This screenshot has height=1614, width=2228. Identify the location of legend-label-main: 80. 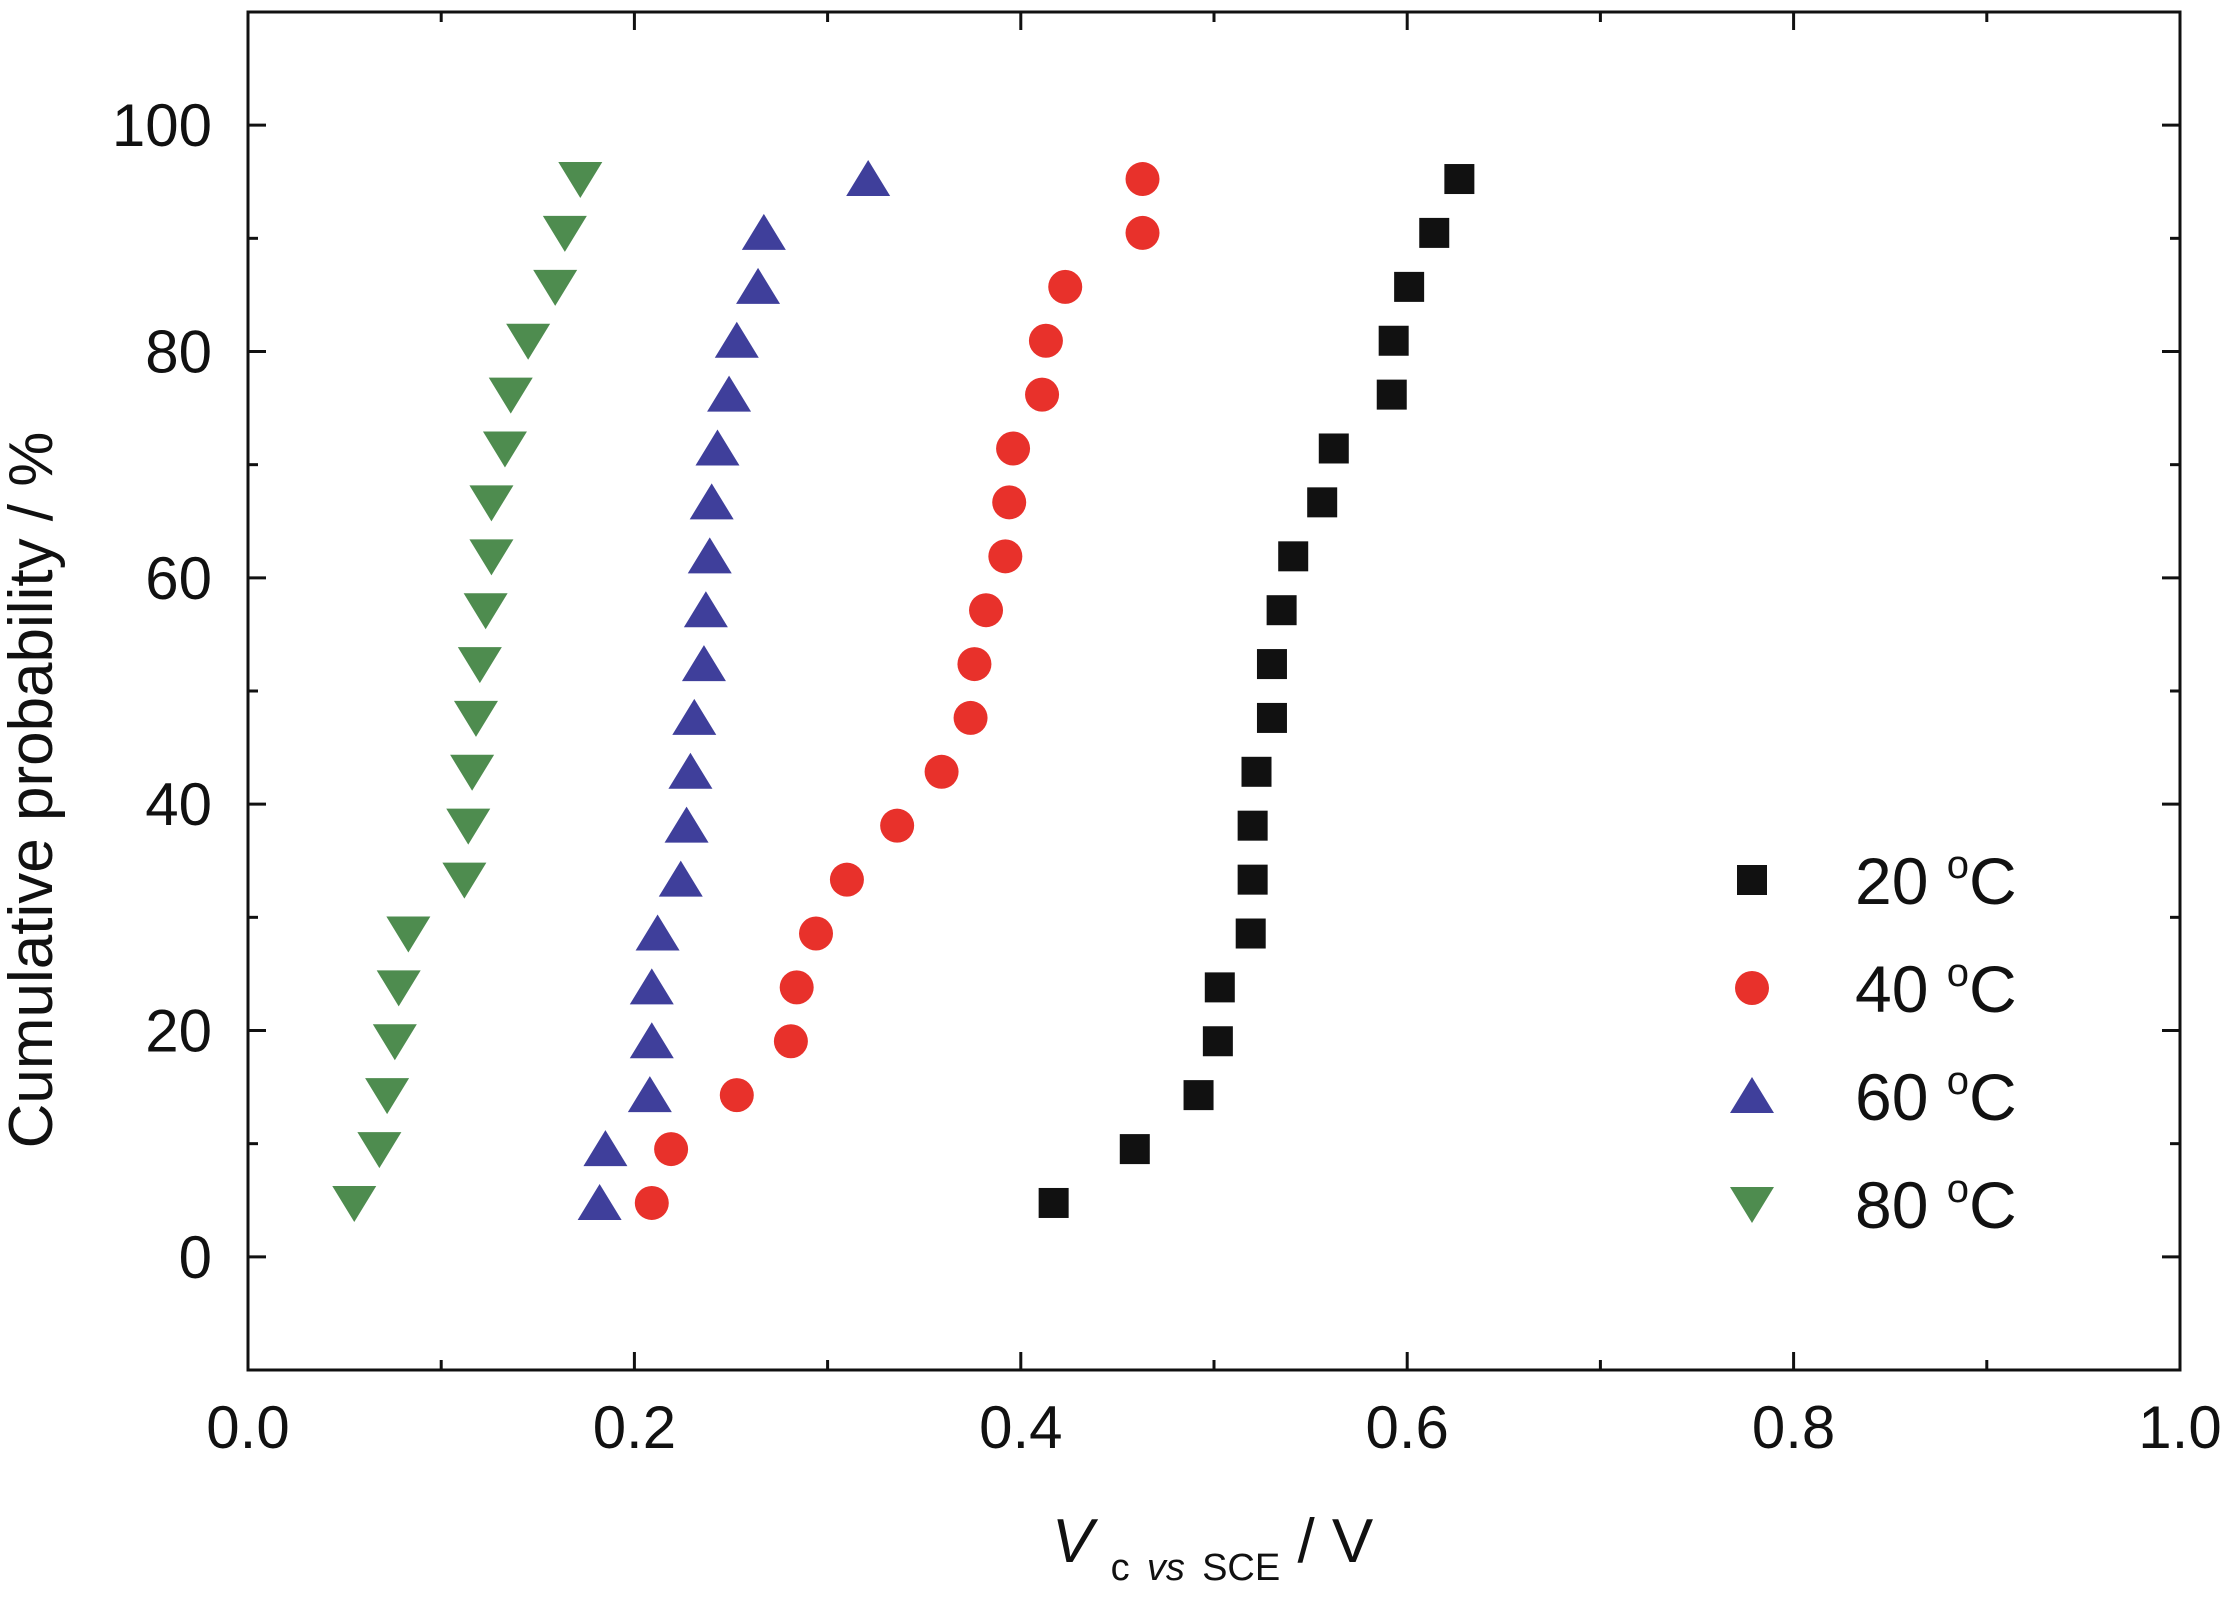
(1901, 1205).